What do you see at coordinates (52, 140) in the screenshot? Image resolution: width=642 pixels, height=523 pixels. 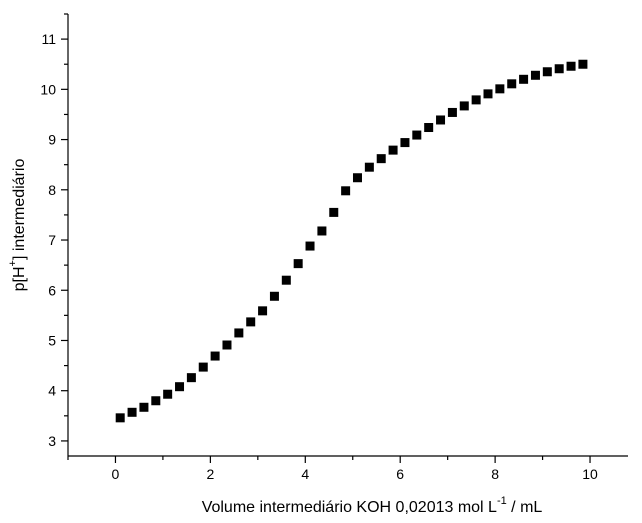 I see `y-tick-label: 9` at bounding box center [52, 140].